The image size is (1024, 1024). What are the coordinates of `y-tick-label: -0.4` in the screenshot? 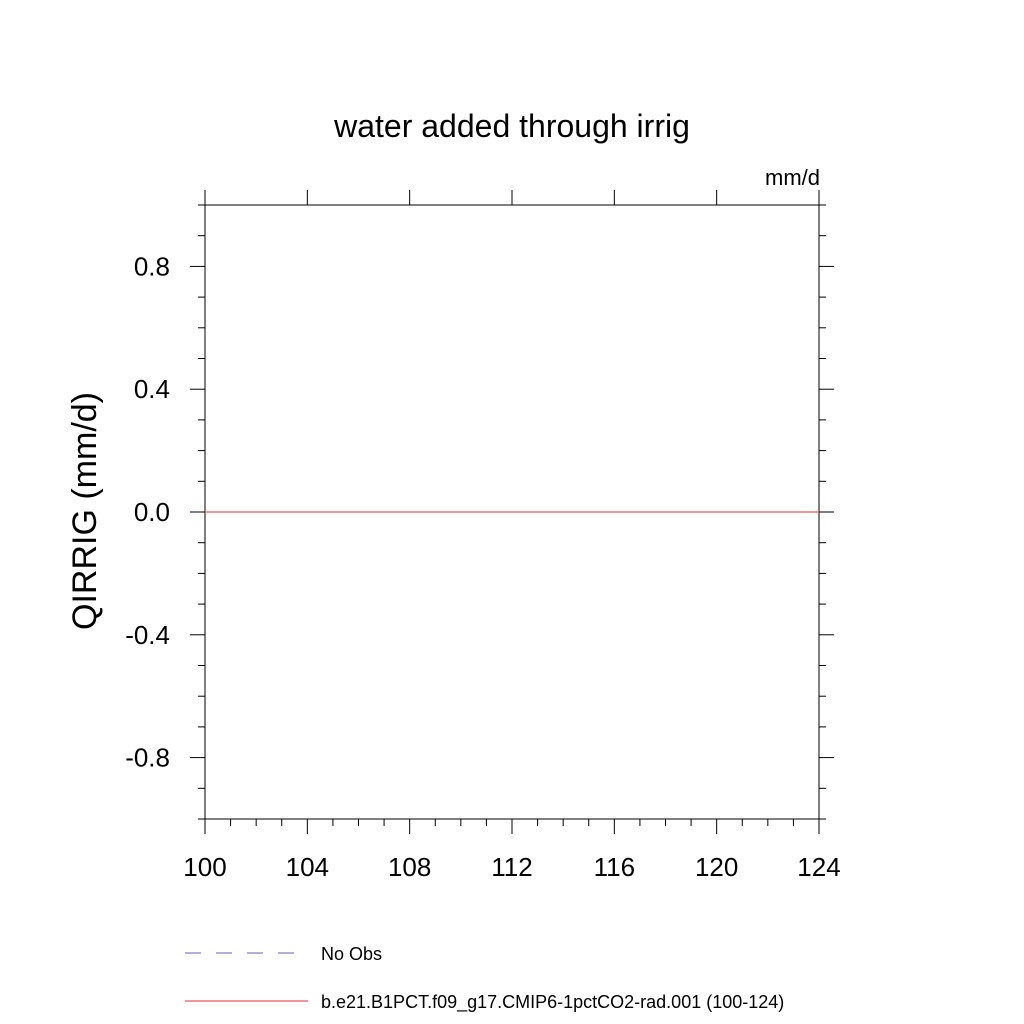 It's located at (147, 635).